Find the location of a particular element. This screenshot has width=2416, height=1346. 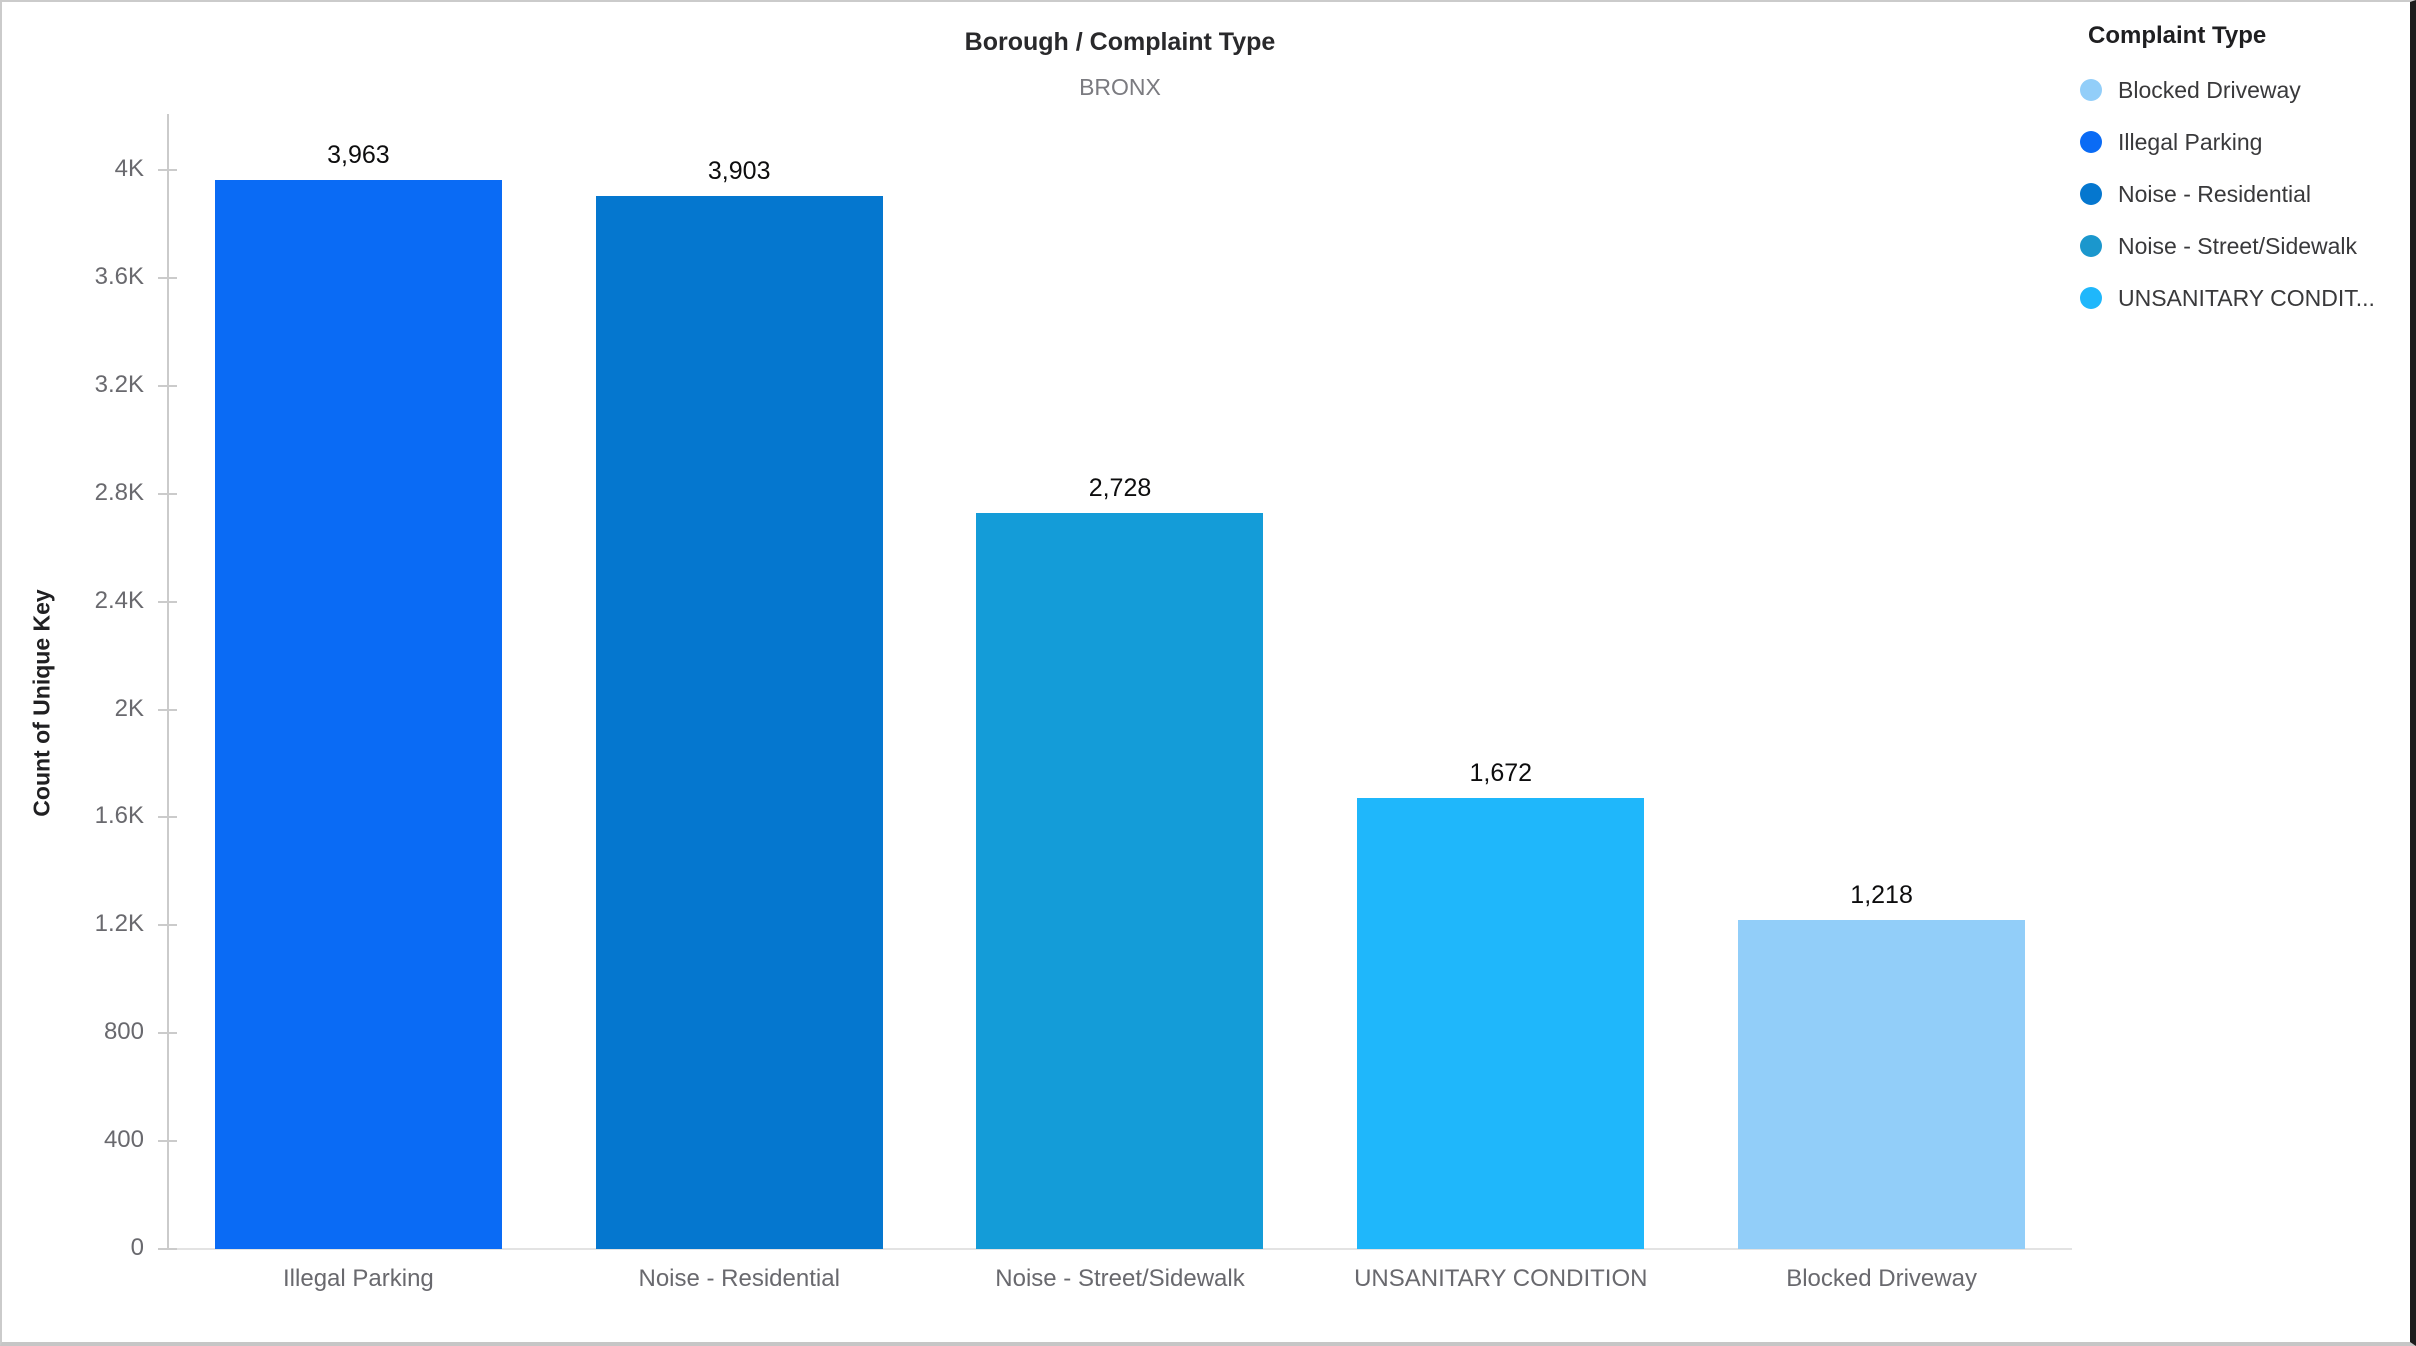

x-axis-category-label: Noise - Street/Sidewalk is located at coordinates (1120, 1278).